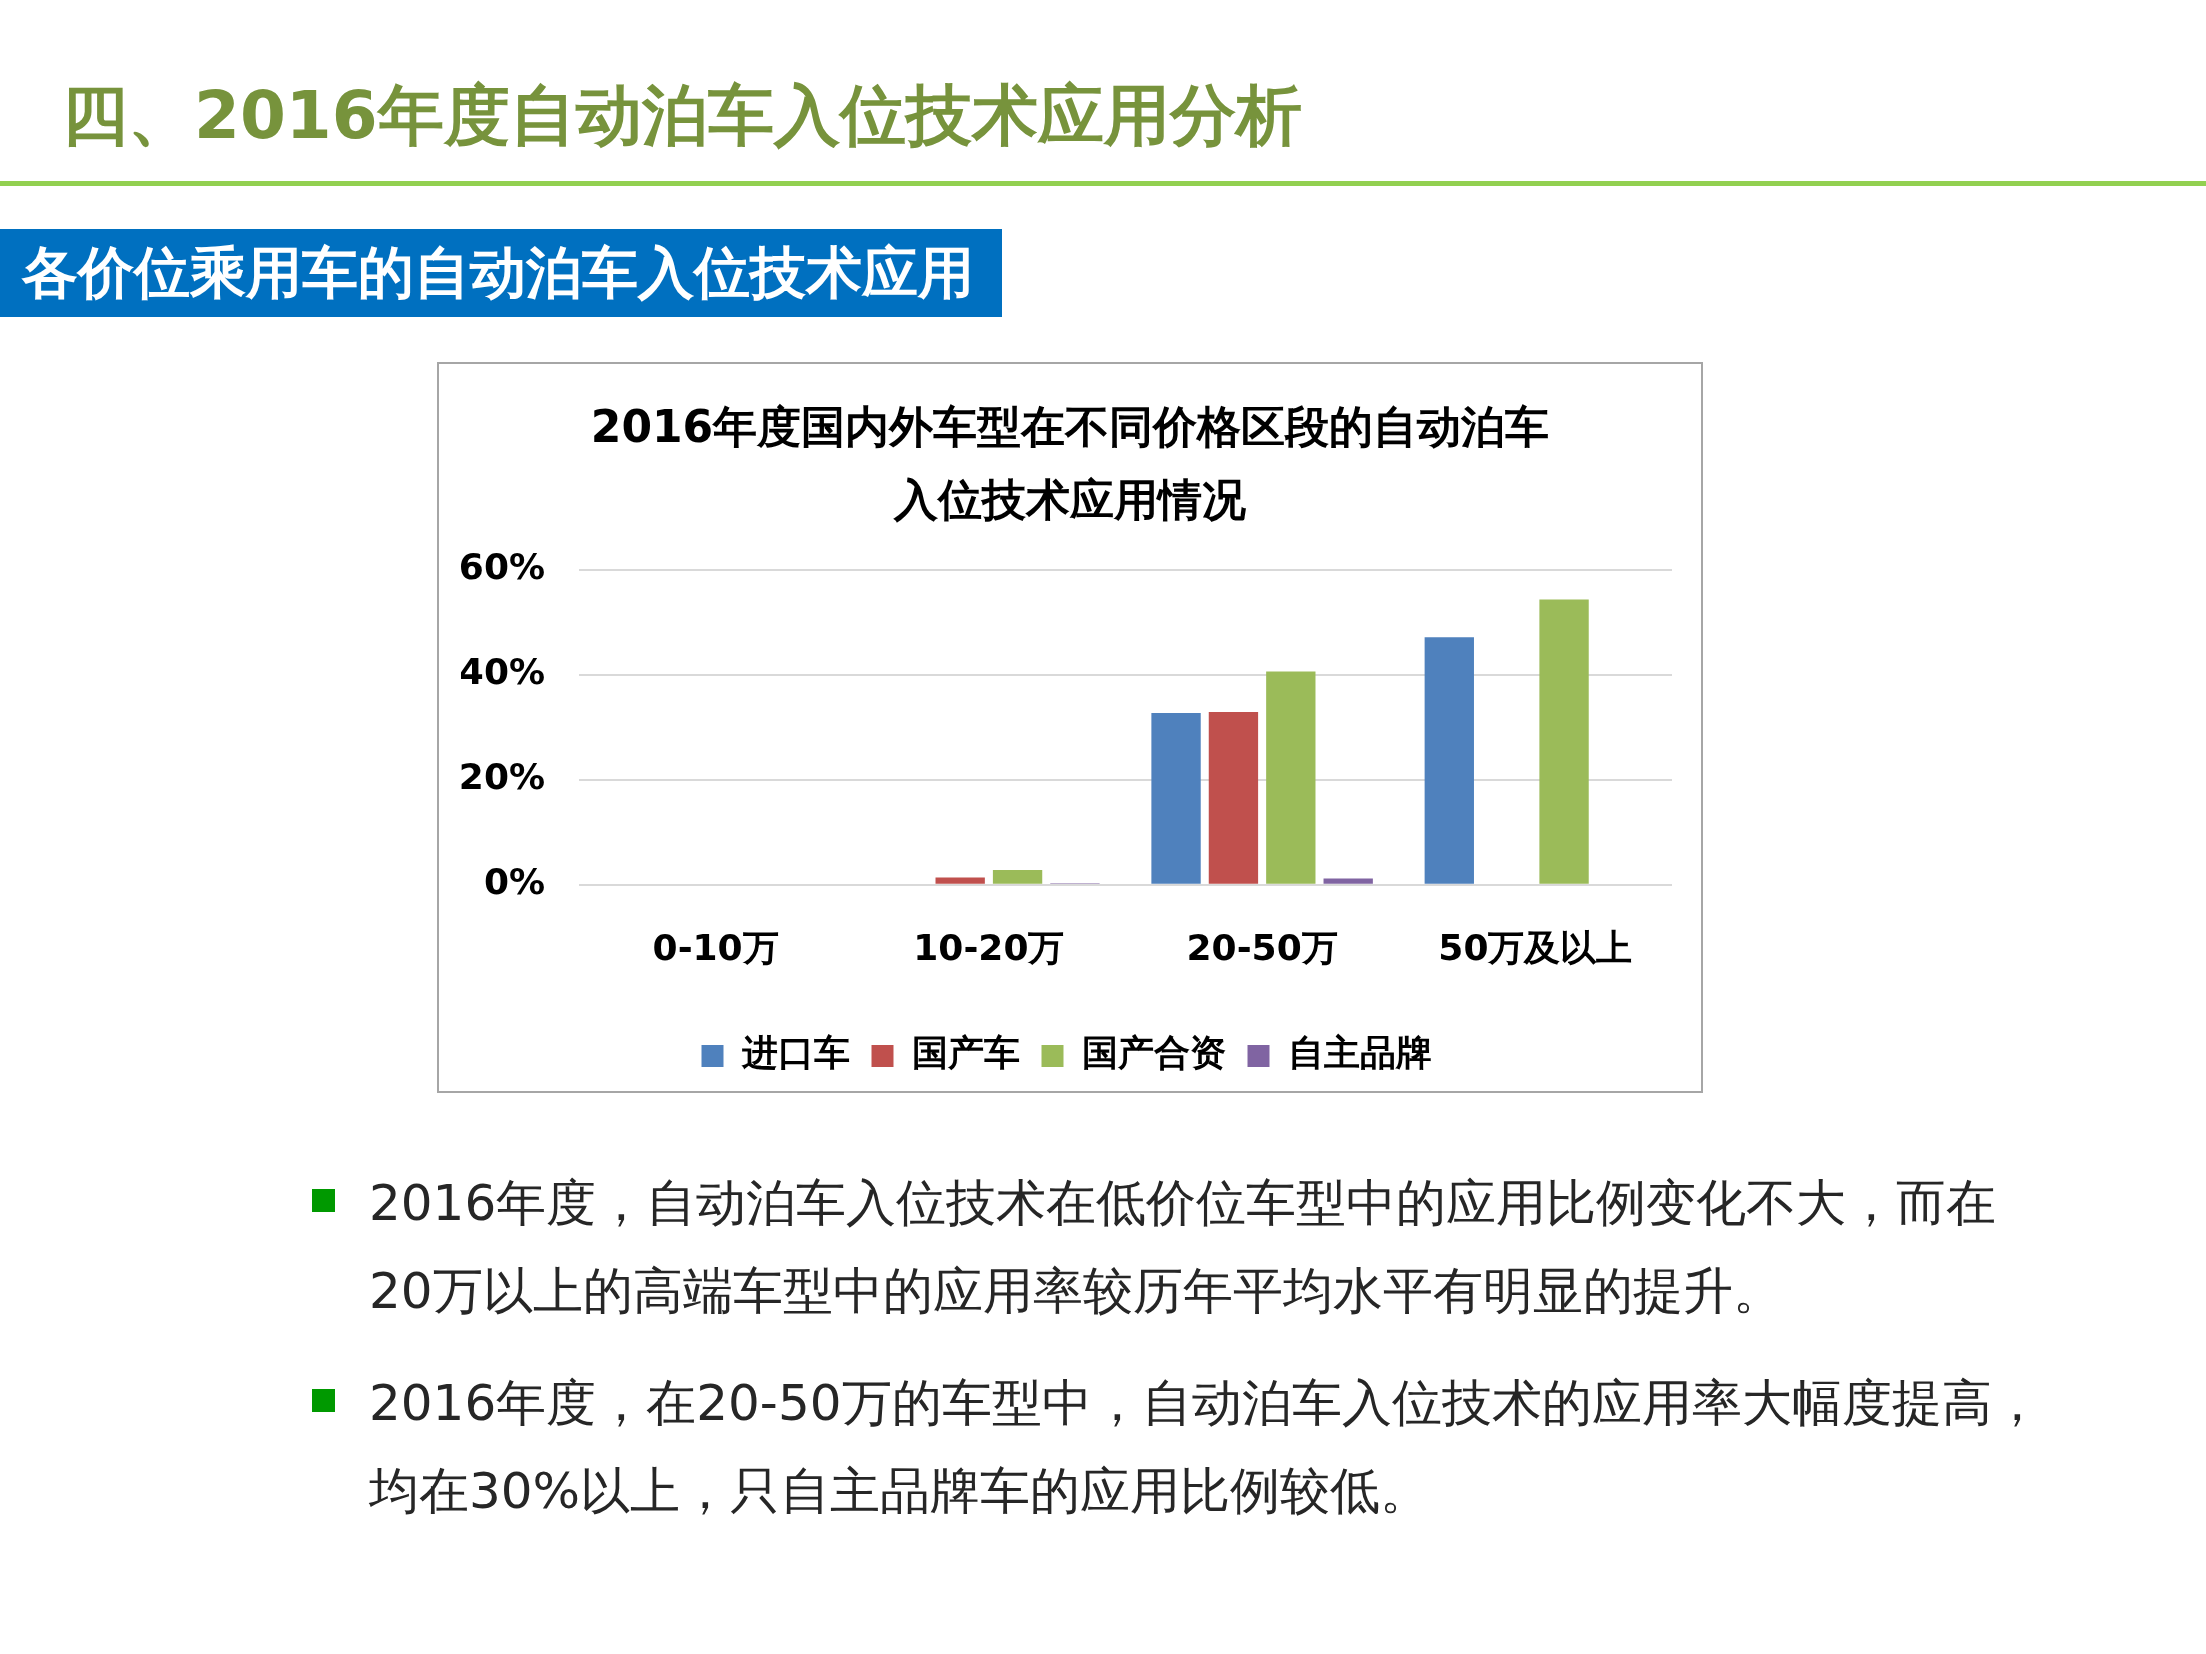 Image resolution: width=2206 pixels, height=1654 pixels. Describe the element at coordinates (514, 882) in the screenshot. I see `y-tick-label: 0%` at that location.